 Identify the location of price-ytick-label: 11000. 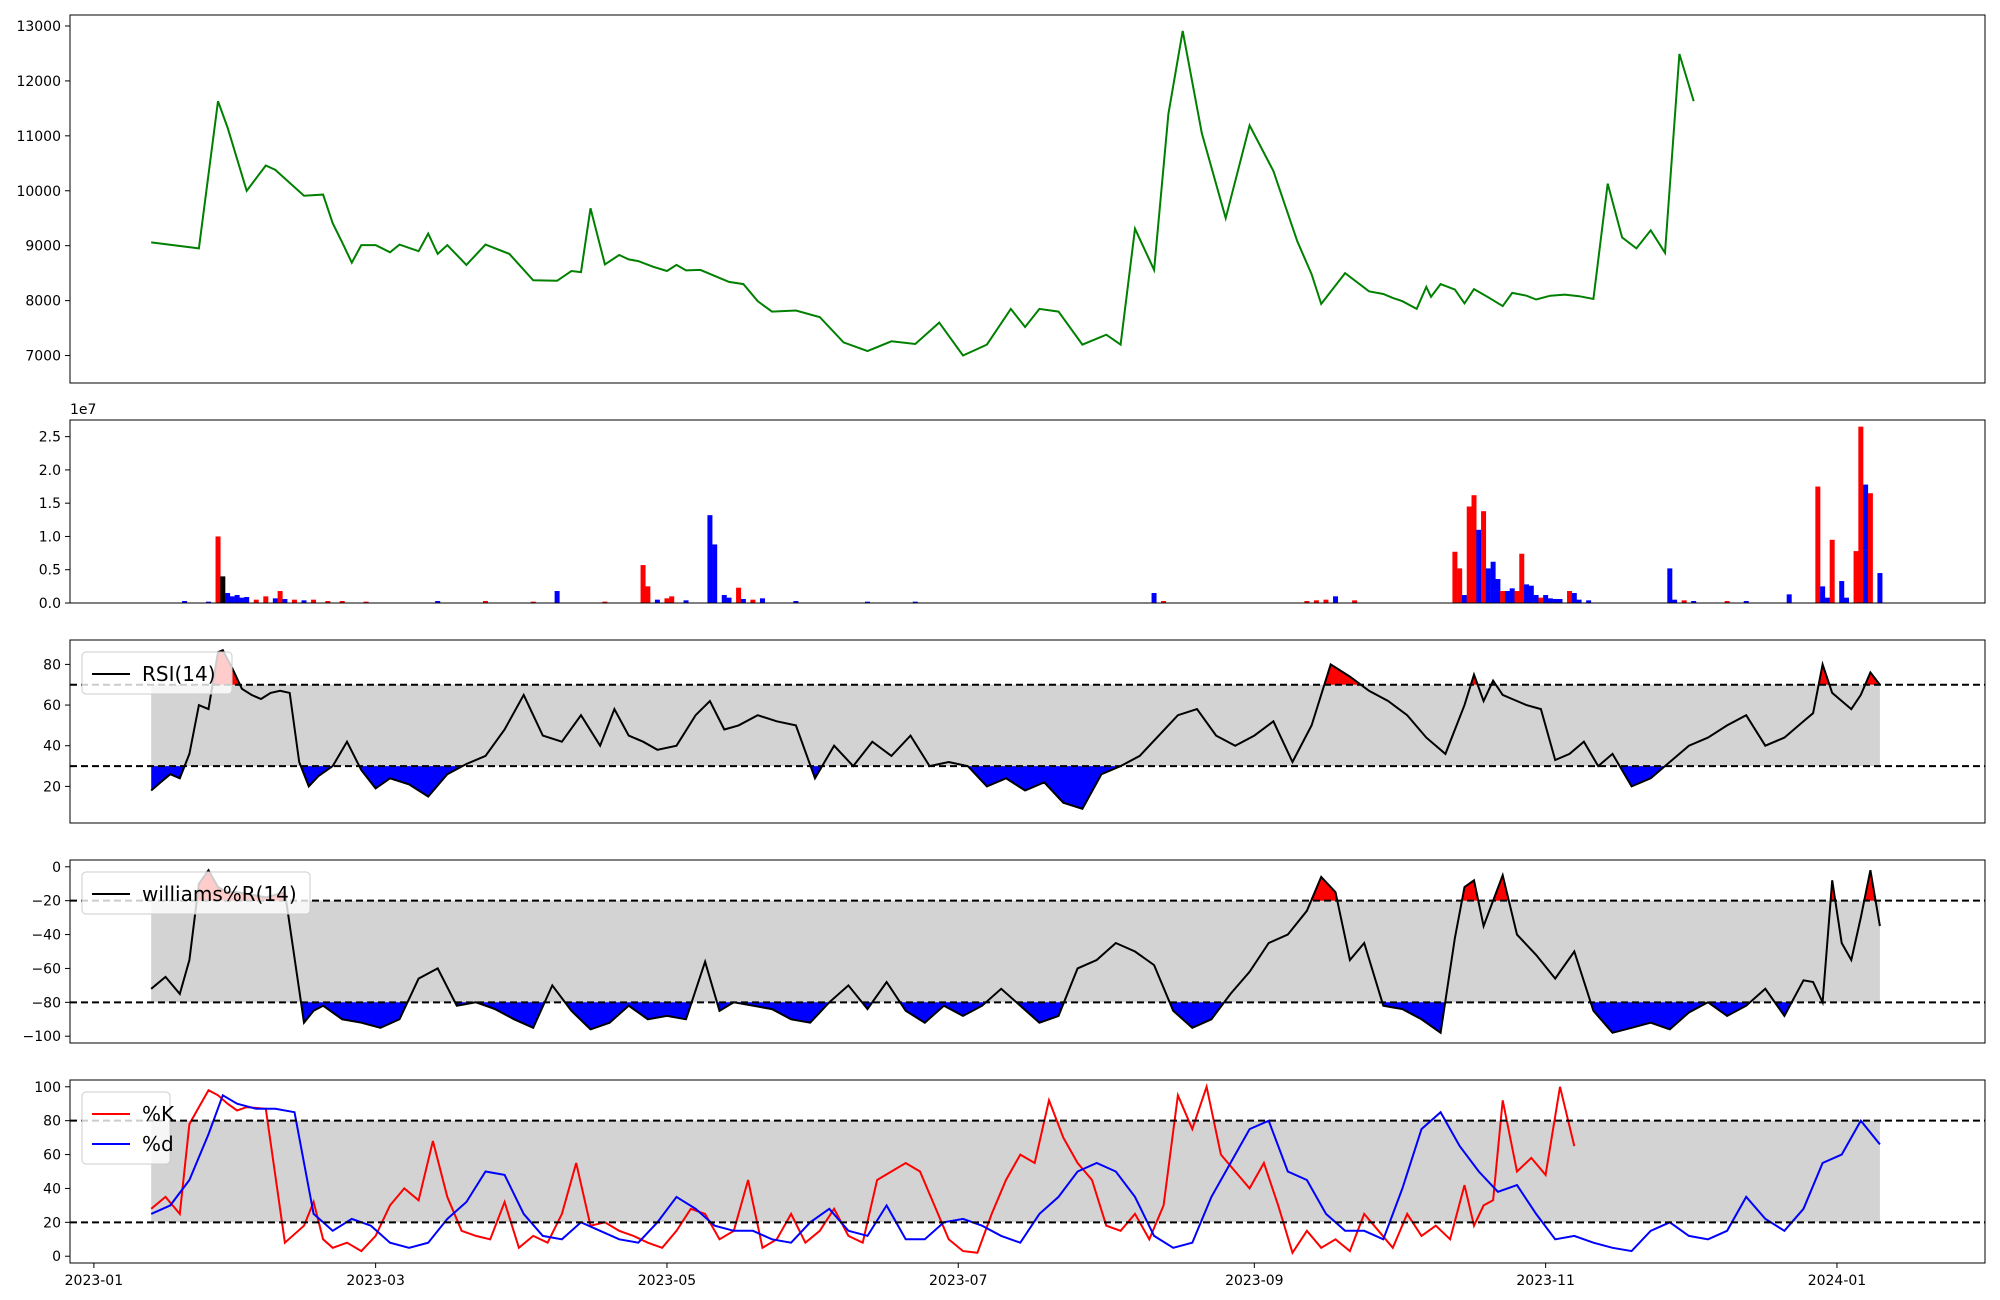
(38, 137).